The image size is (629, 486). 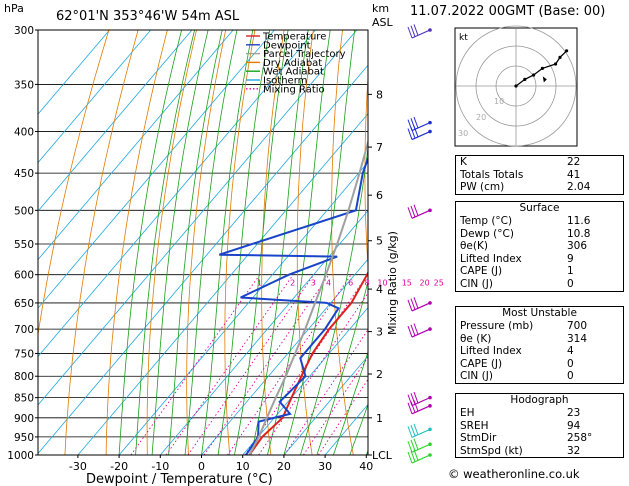 I want to click on series-dewpoint, so click(x=293, y=305).